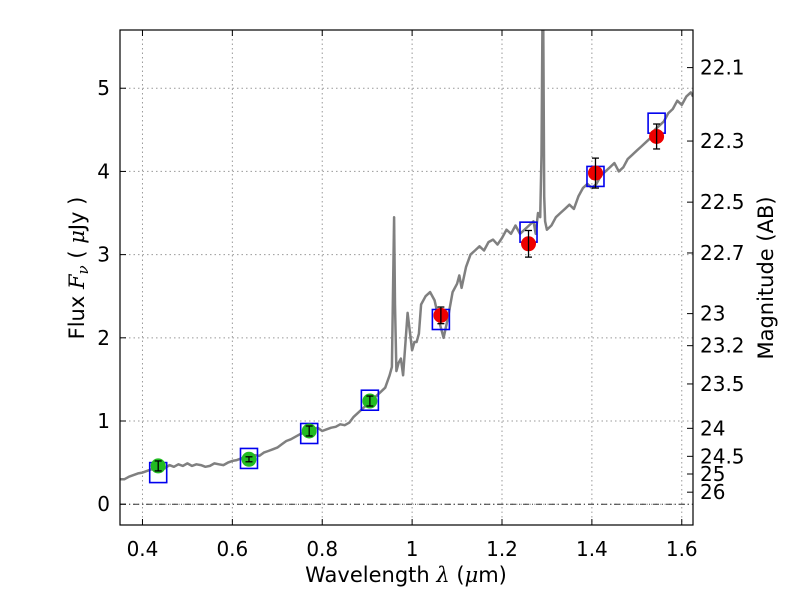  I want to click on x-tick-label: 1, so click(412, 549).